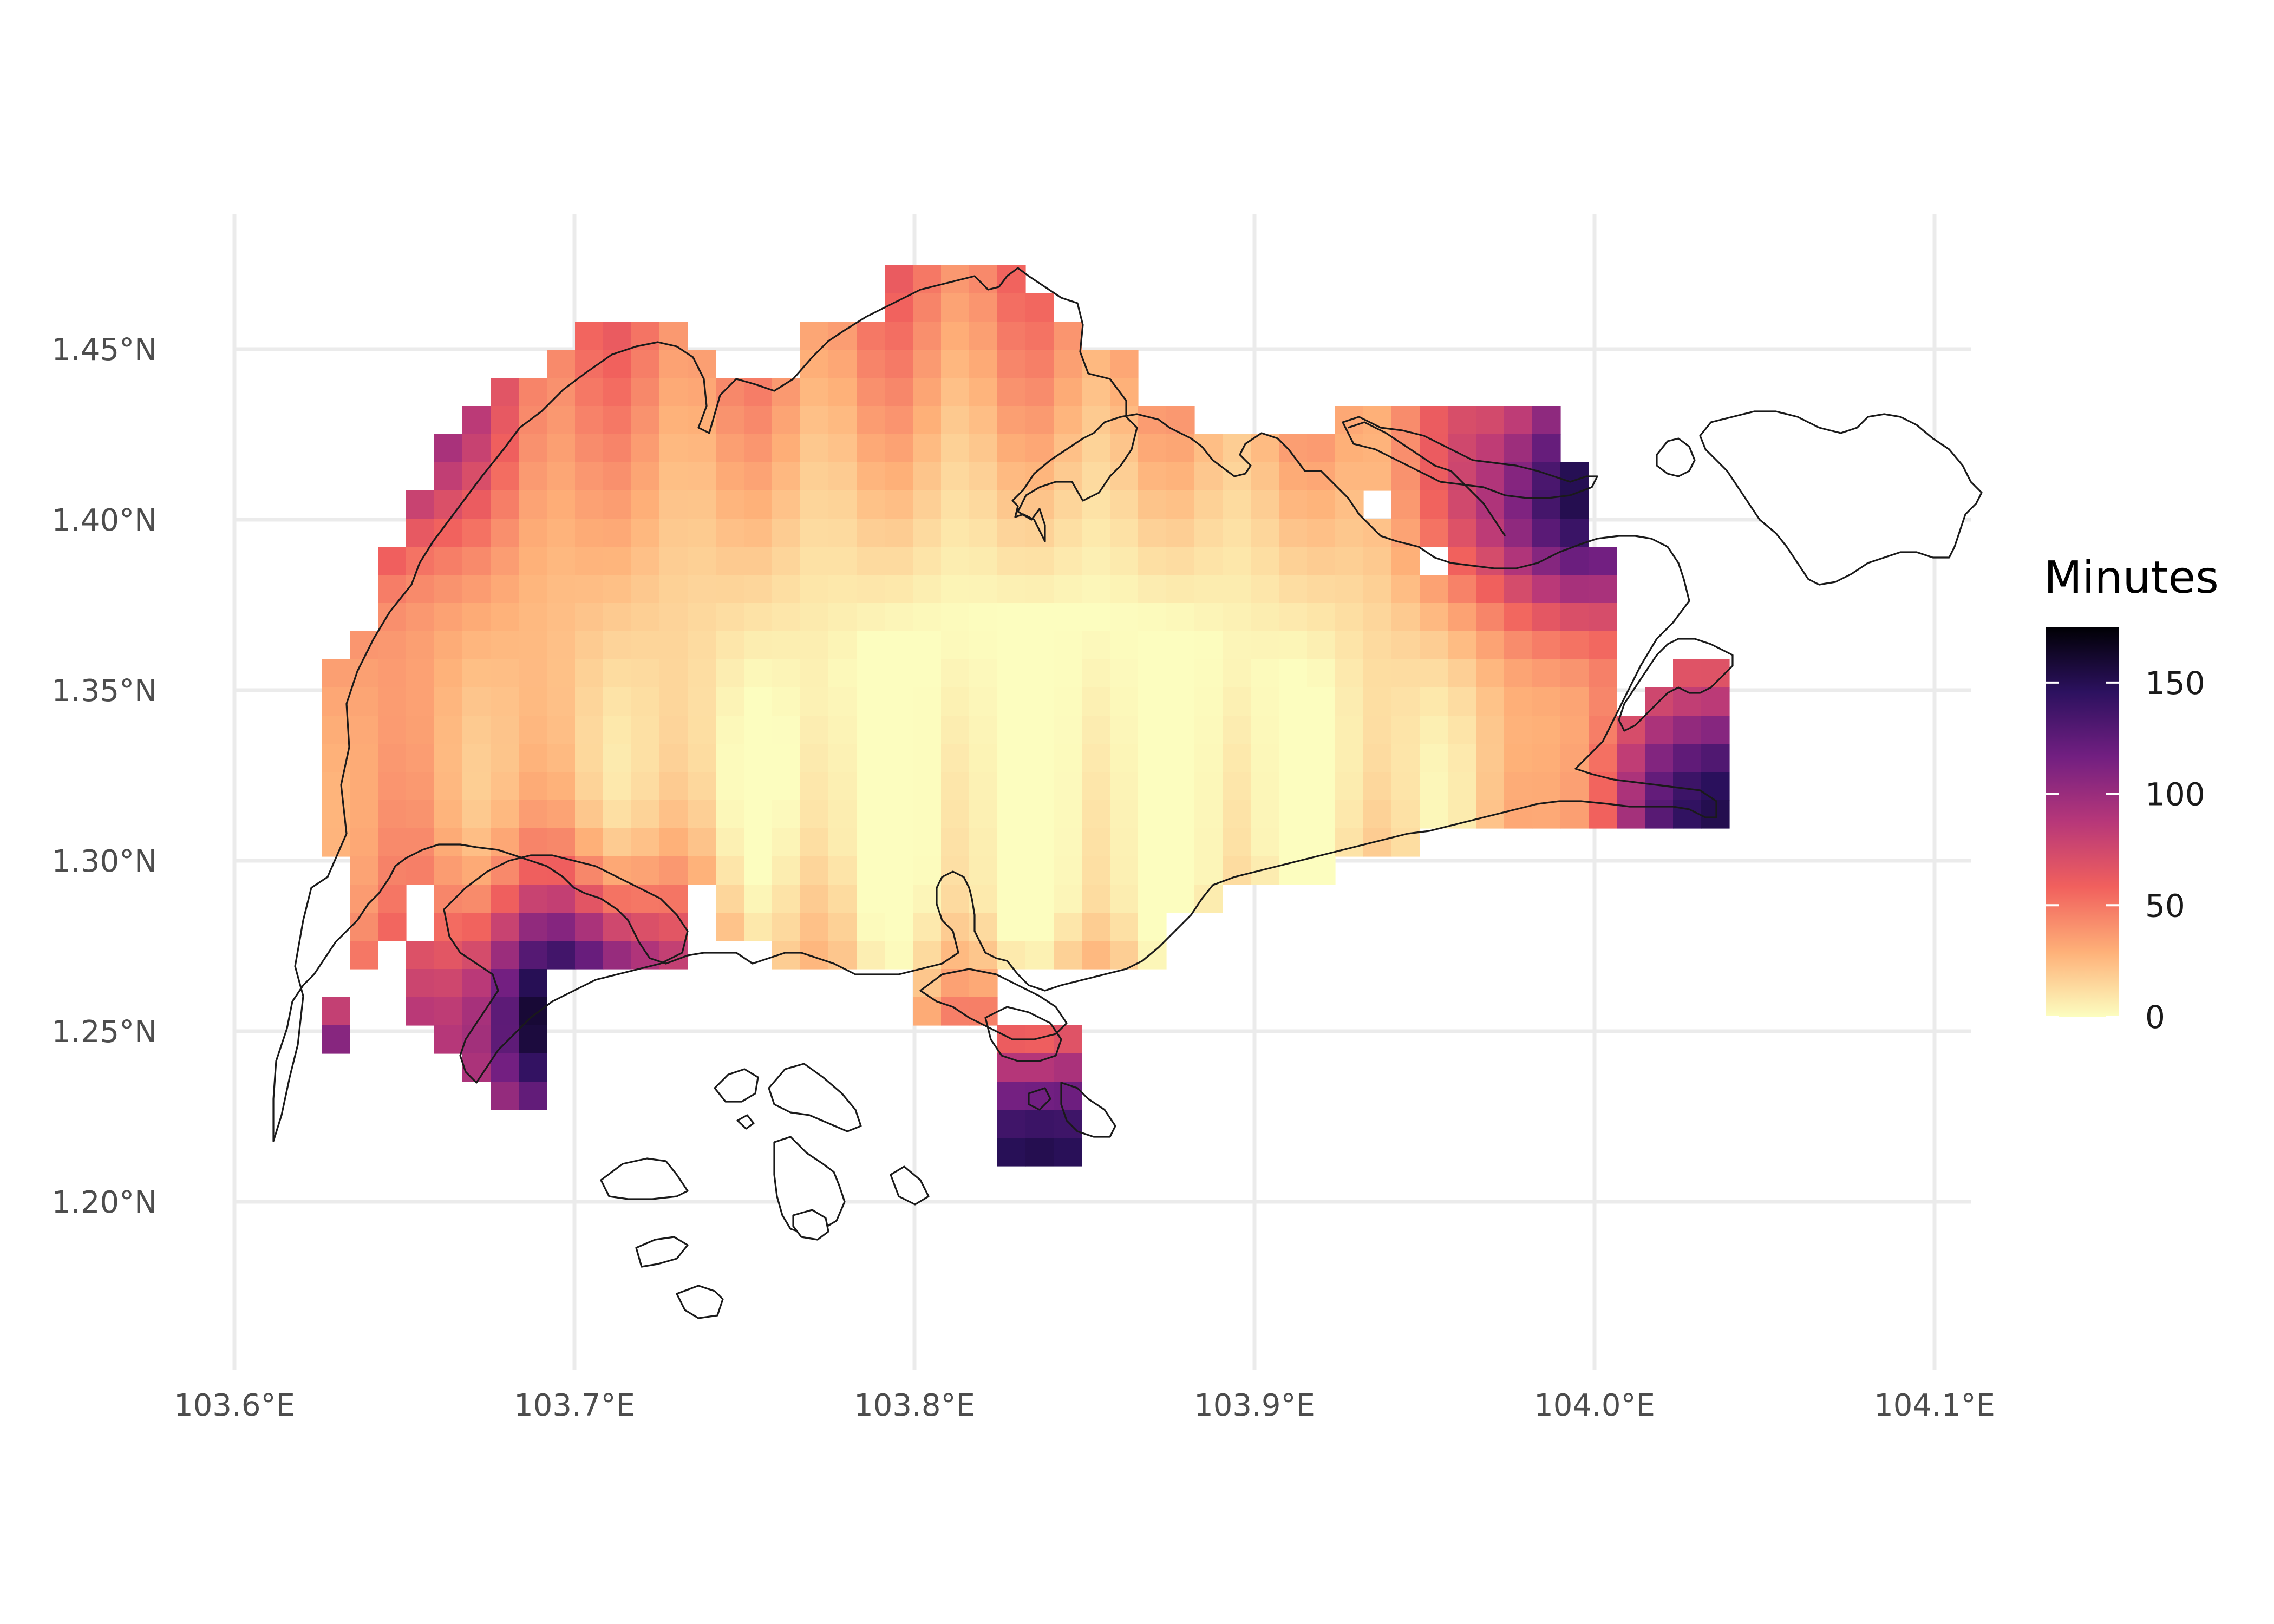  I want to click on colorbar-legend: Minutes 0 50 100 150, so click(2132, 794).